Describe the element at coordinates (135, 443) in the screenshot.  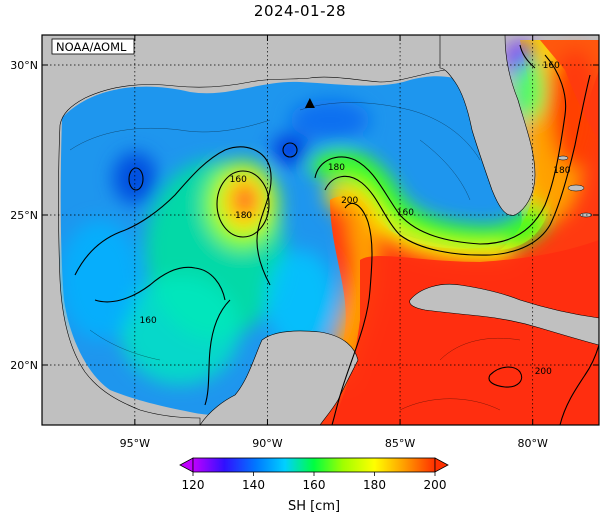
I see `lon-tick-label: 95°W` at that location.